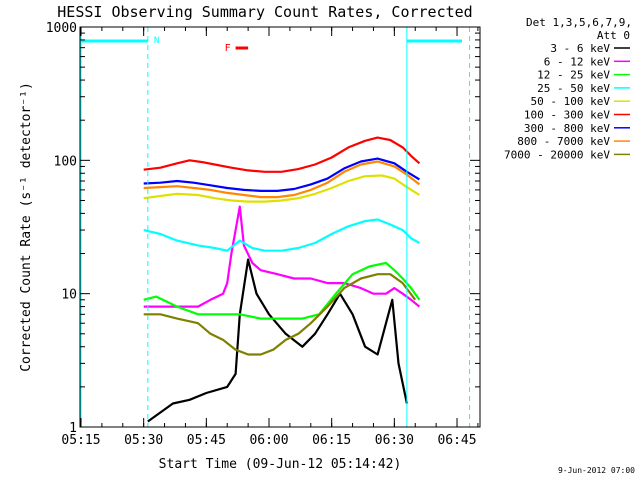  I want to click on legend-label-6-12-kev: 6 - 12 keV, so click(577, 61).